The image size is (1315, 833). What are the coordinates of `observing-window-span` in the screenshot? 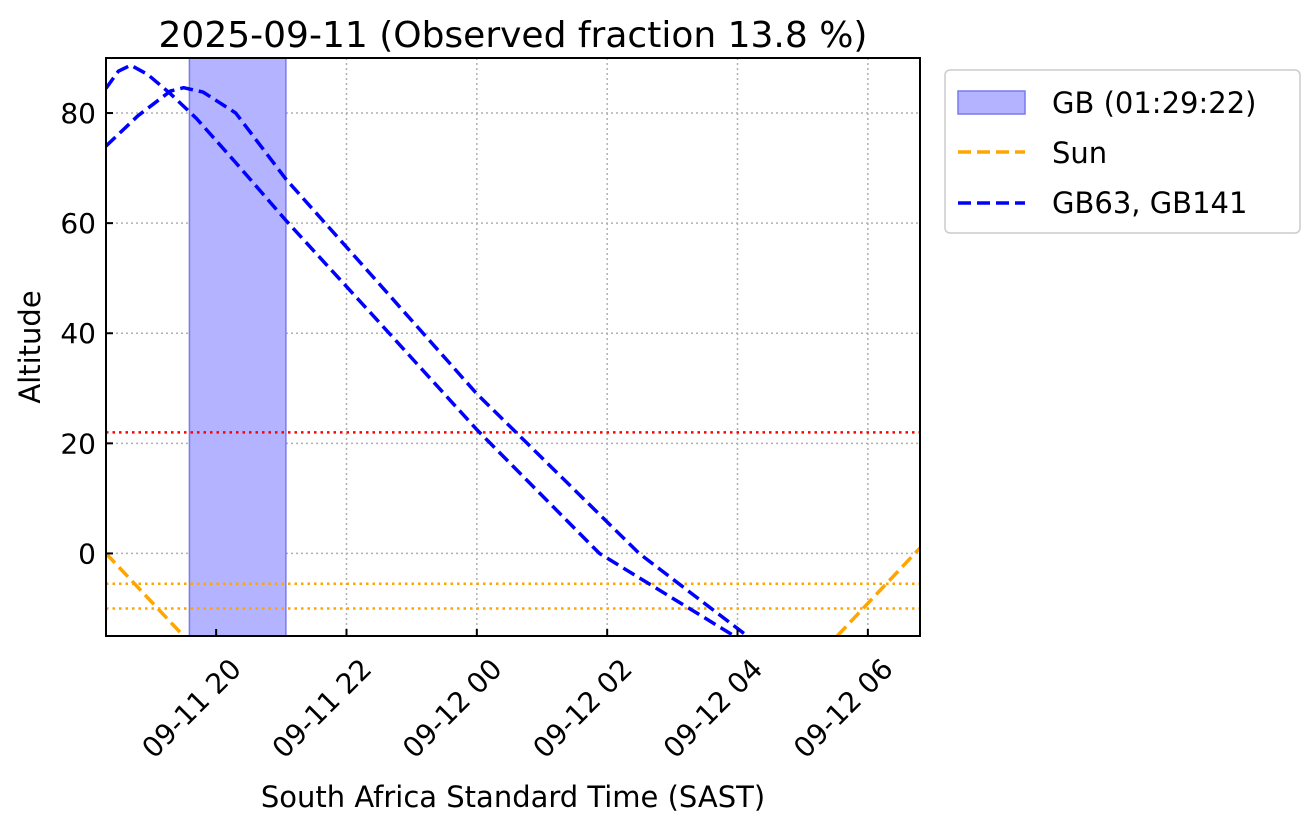 It's located at (237, 347).